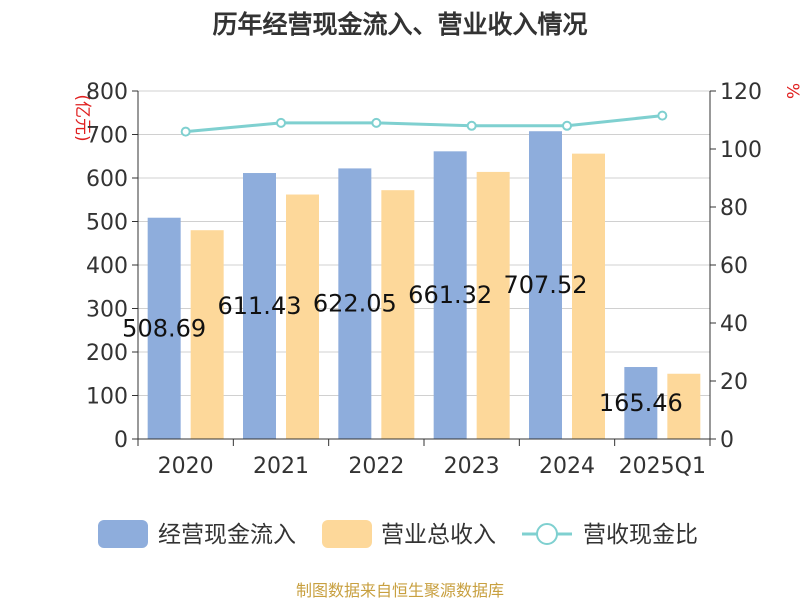 The width and height of the screenshot is (800, 600). I want to click on left-tick-label: 200, so click(107, 353).